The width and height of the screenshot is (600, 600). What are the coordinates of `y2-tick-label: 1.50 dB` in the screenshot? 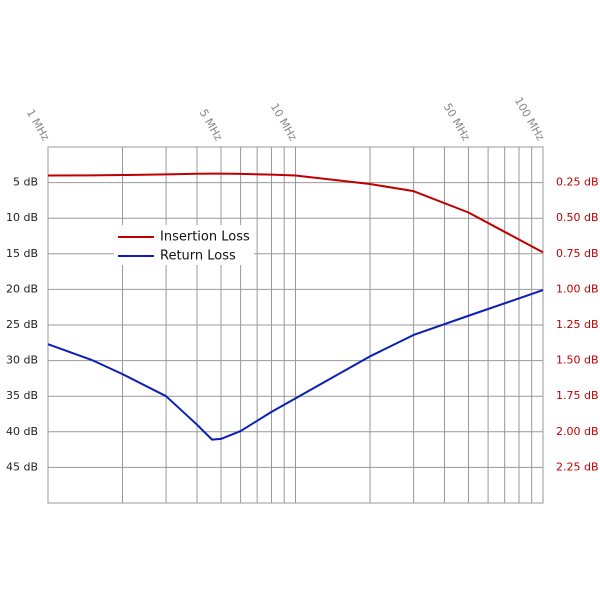 It's located at (577, 360).